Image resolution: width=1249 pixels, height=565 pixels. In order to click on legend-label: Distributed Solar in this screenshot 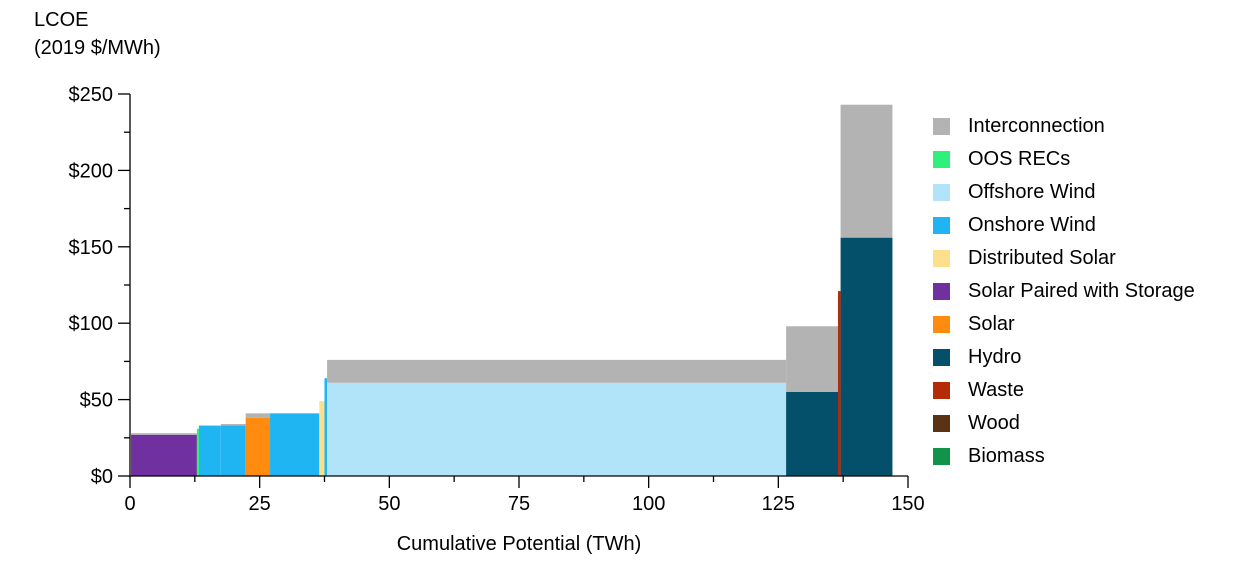, I will do `click(1042, 258)`.